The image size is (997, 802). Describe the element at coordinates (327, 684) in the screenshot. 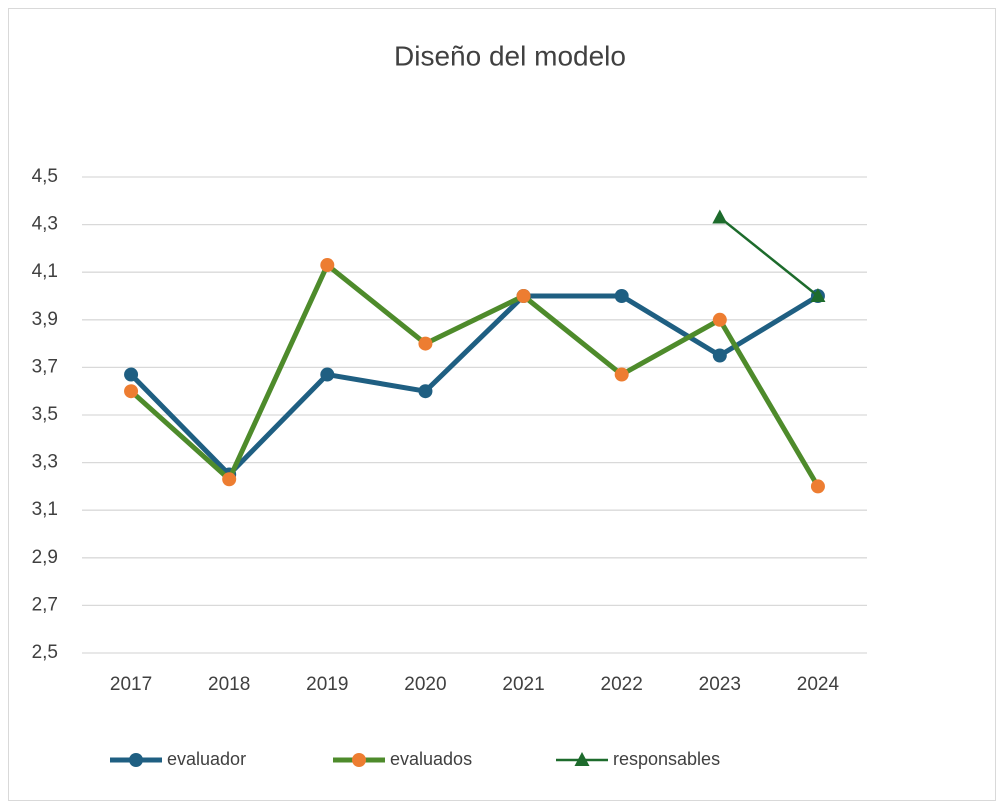

I see `x-tick-label: 2019` at that location.